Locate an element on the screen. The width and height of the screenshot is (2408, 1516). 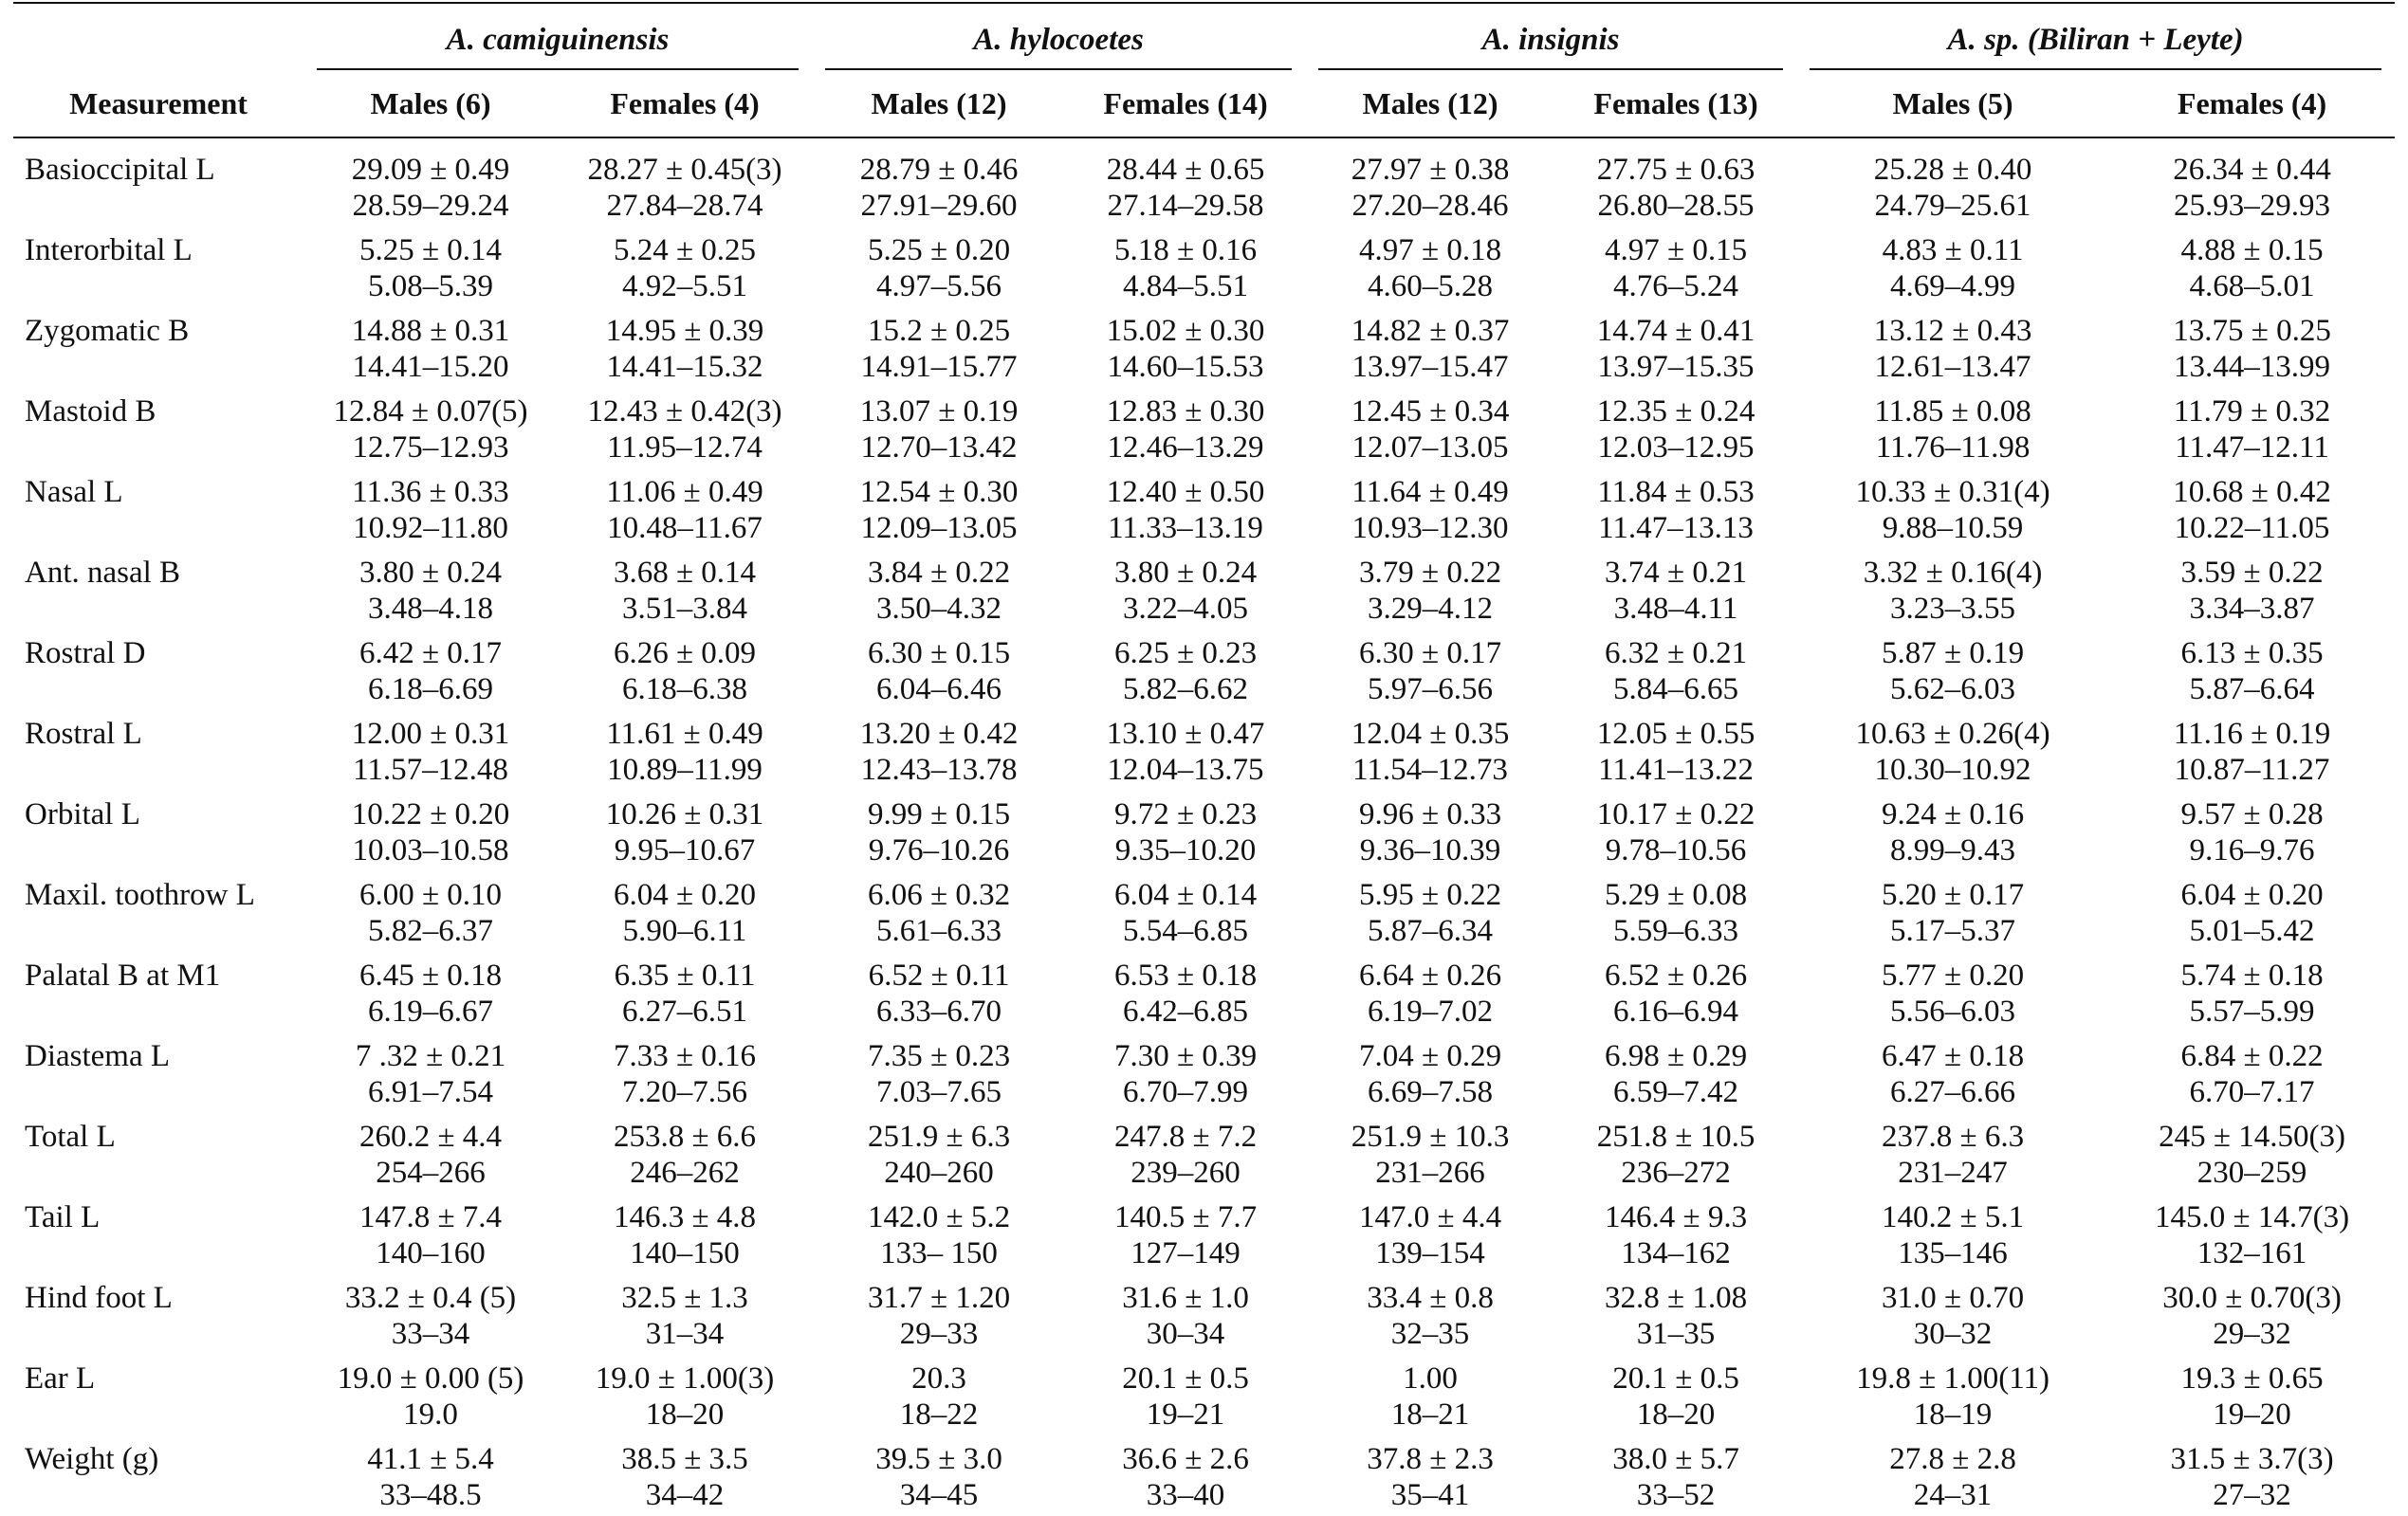
range-value: 5.56–6.03 is located at coordinates (1953, 1012).